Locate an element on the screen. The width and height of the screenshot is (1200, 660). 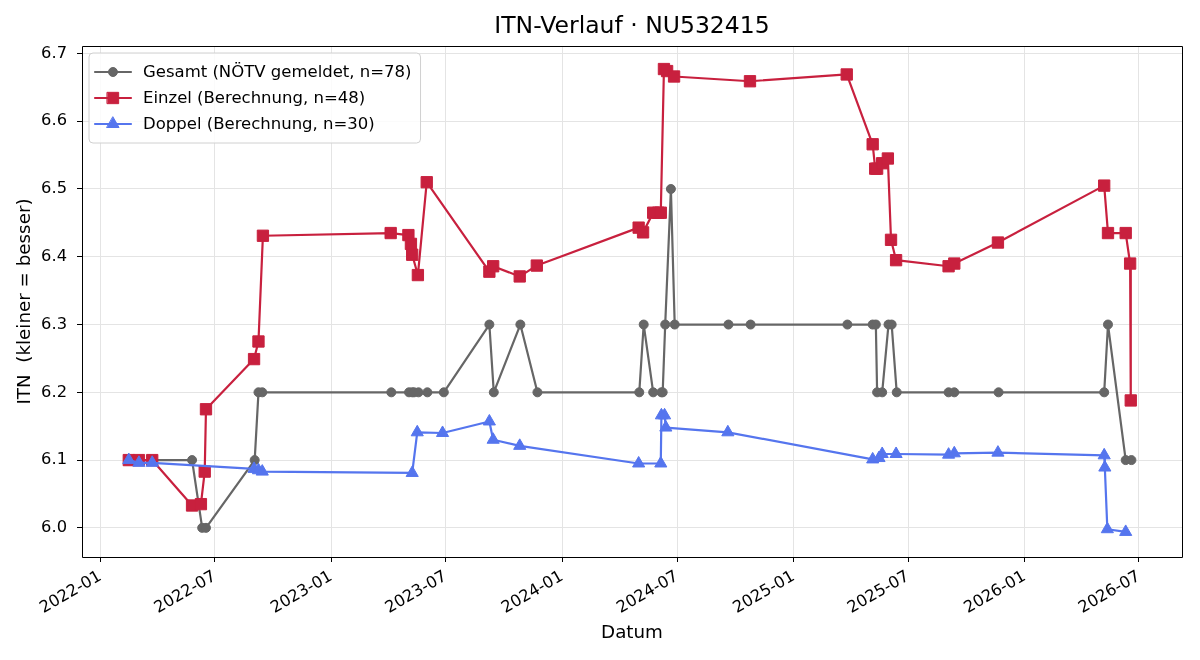
y-tick-label: 6.4 is located at coordinates (54, 255).